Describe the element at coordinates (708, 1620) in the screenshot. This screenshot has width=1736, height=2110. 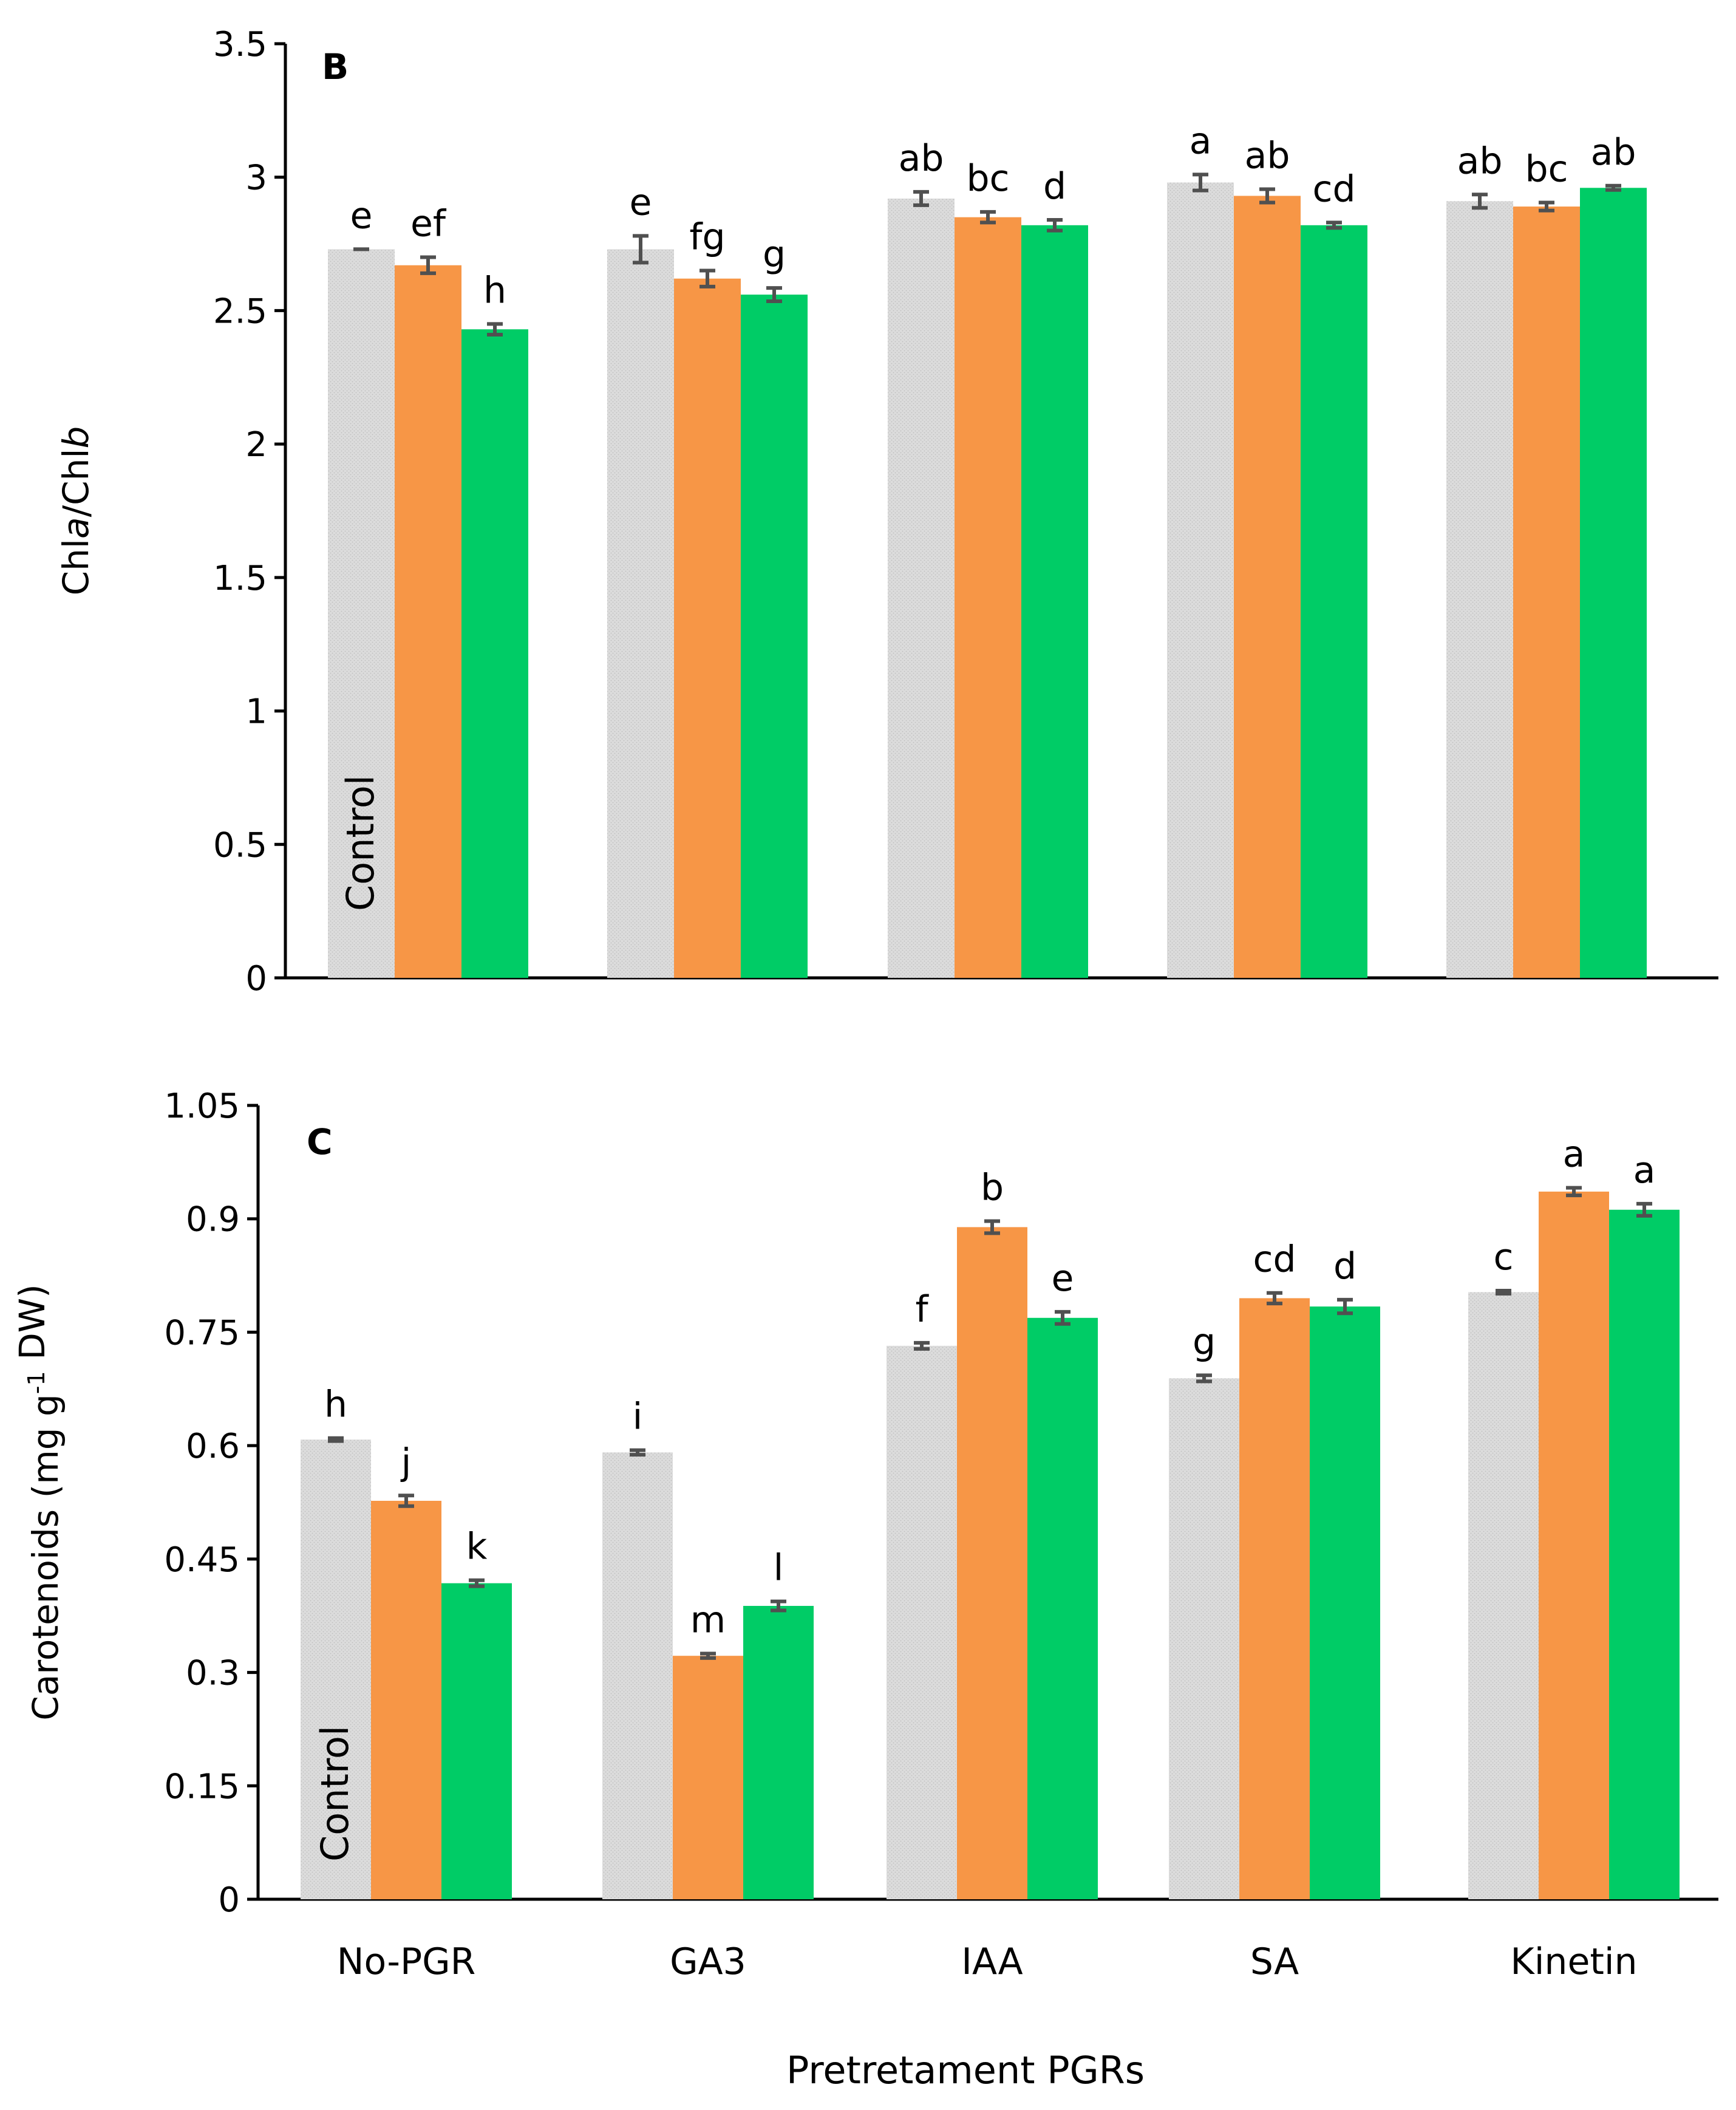
I see `significance-letter: m` at that location.